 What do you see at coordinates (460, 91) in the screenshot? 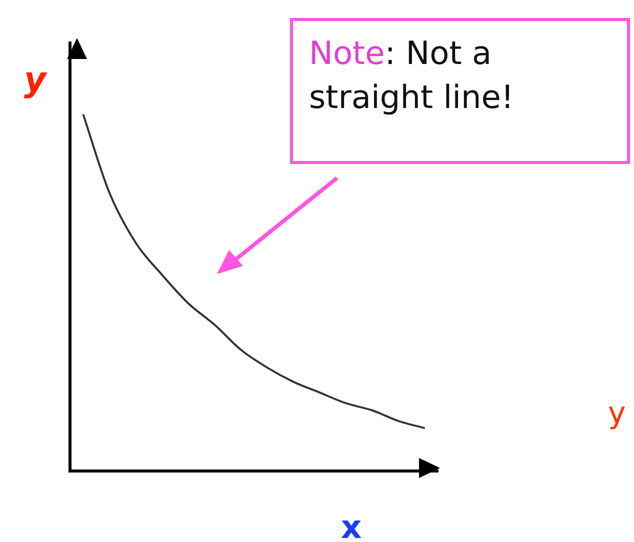
I see `annotation: Note: Not a straight line!` at bounding box center [460, 91].